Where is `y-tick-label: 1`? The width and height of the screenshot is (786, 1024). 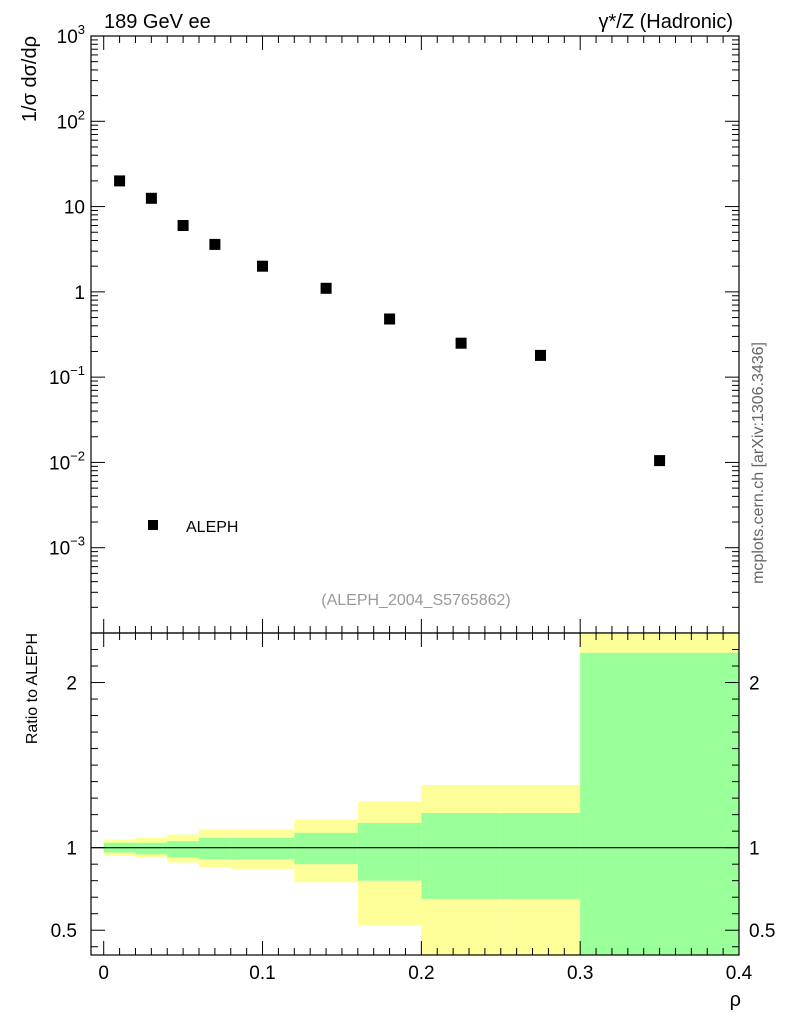 y-tick-label: 1 is located at coordinates (79, 293).